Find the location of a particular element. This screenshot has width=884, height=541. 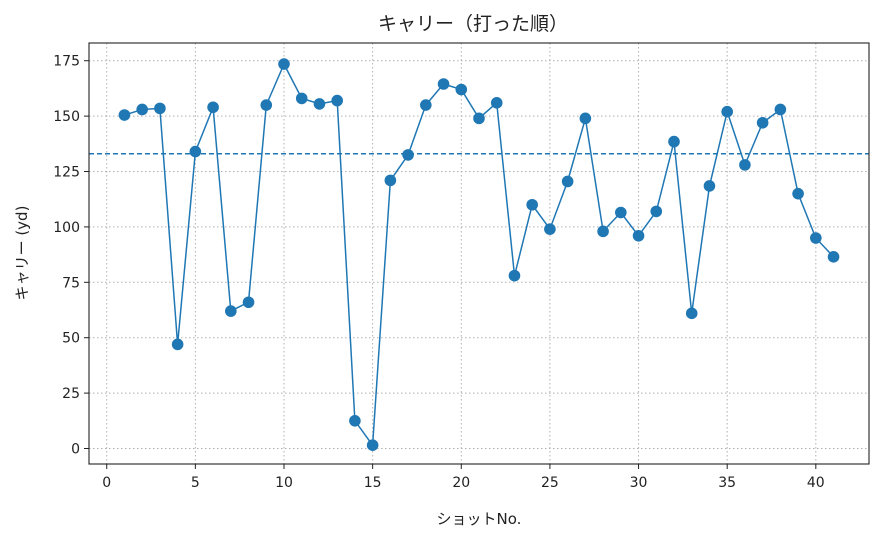

y-tick-label: 100 is located at coordinates (66, 228).